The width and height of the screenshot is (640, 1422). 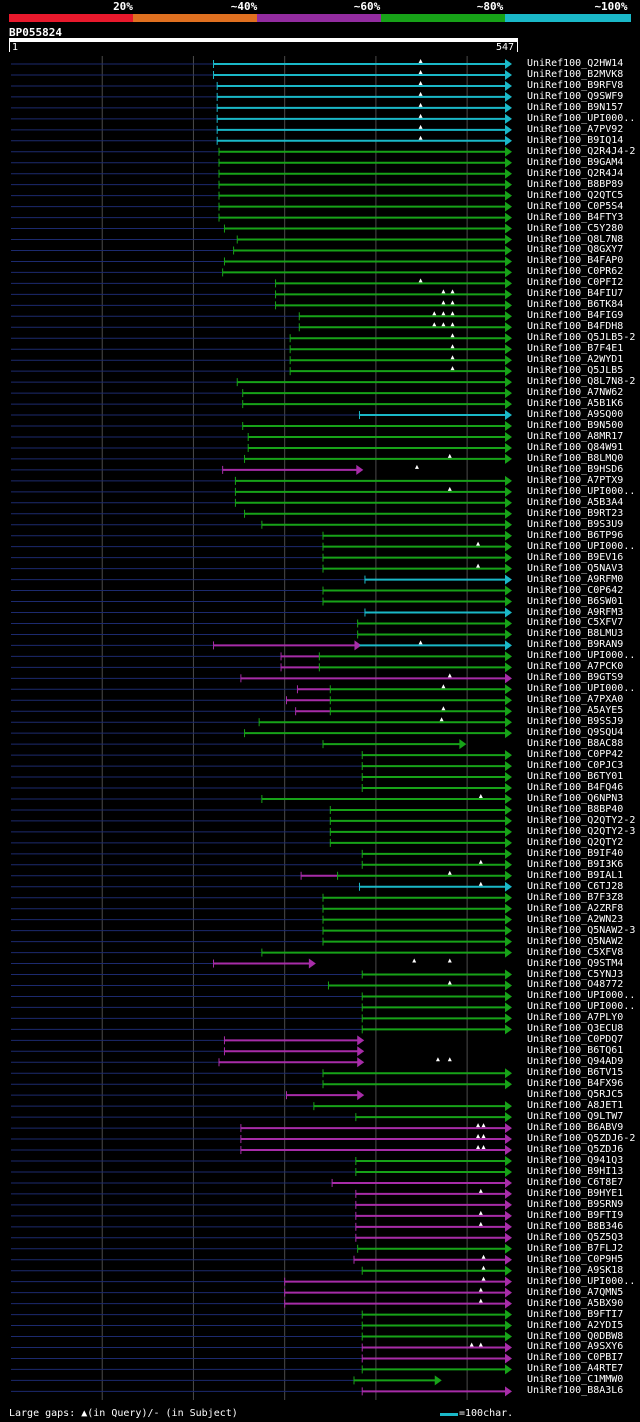 I want to click on hit-label: UniRef100_B9GAM4, so click(x=575, y=162).